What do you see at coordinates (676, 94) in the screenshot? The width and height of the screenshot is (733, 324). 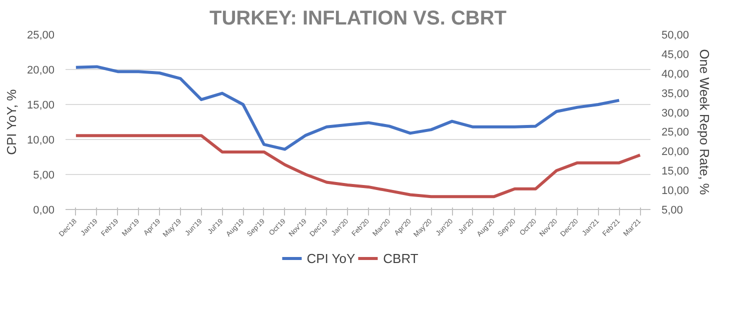 I see `y2-tick-label: 35,00` at bounding box center [676, 94].